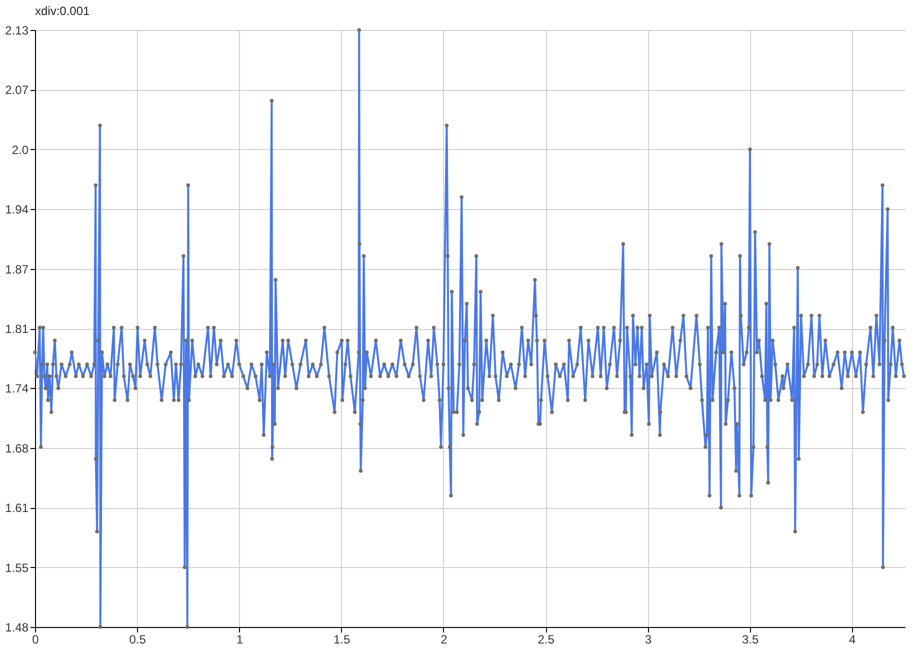 The width and height of the screenshot is (914, 662). What do you see at coordinates (240, 639) in the screenshot?
I see `x-tick-label: 1` at bounding box center [240, 639].